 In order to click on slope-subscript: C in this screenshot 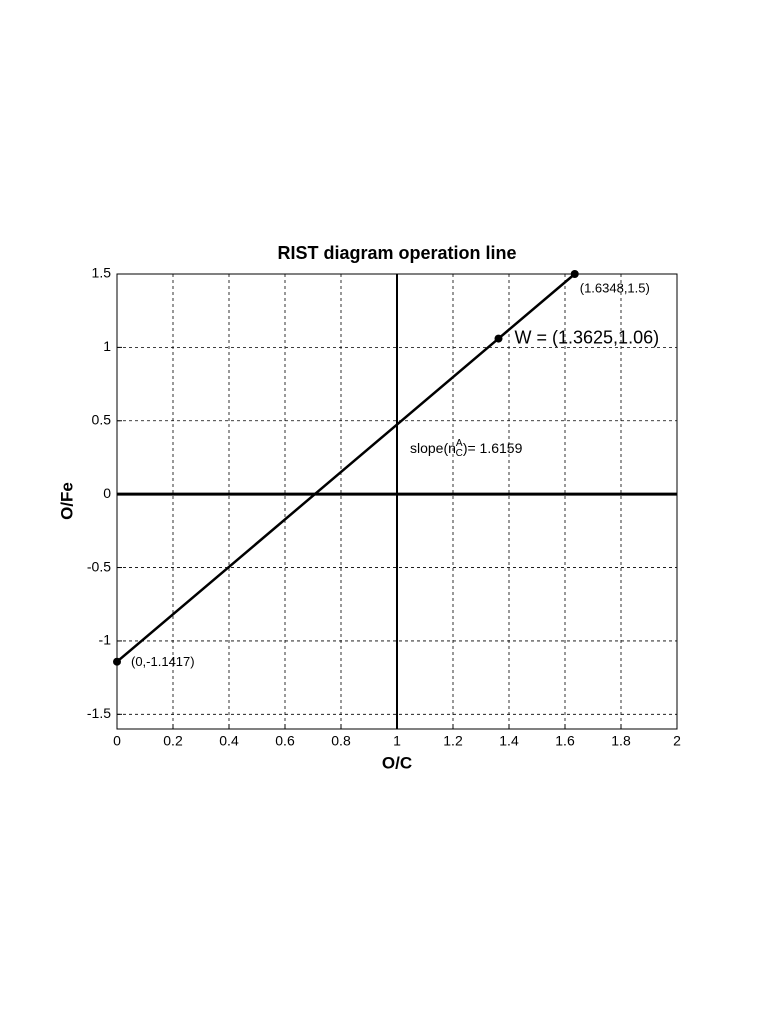, I will do `click(459, 453)`.